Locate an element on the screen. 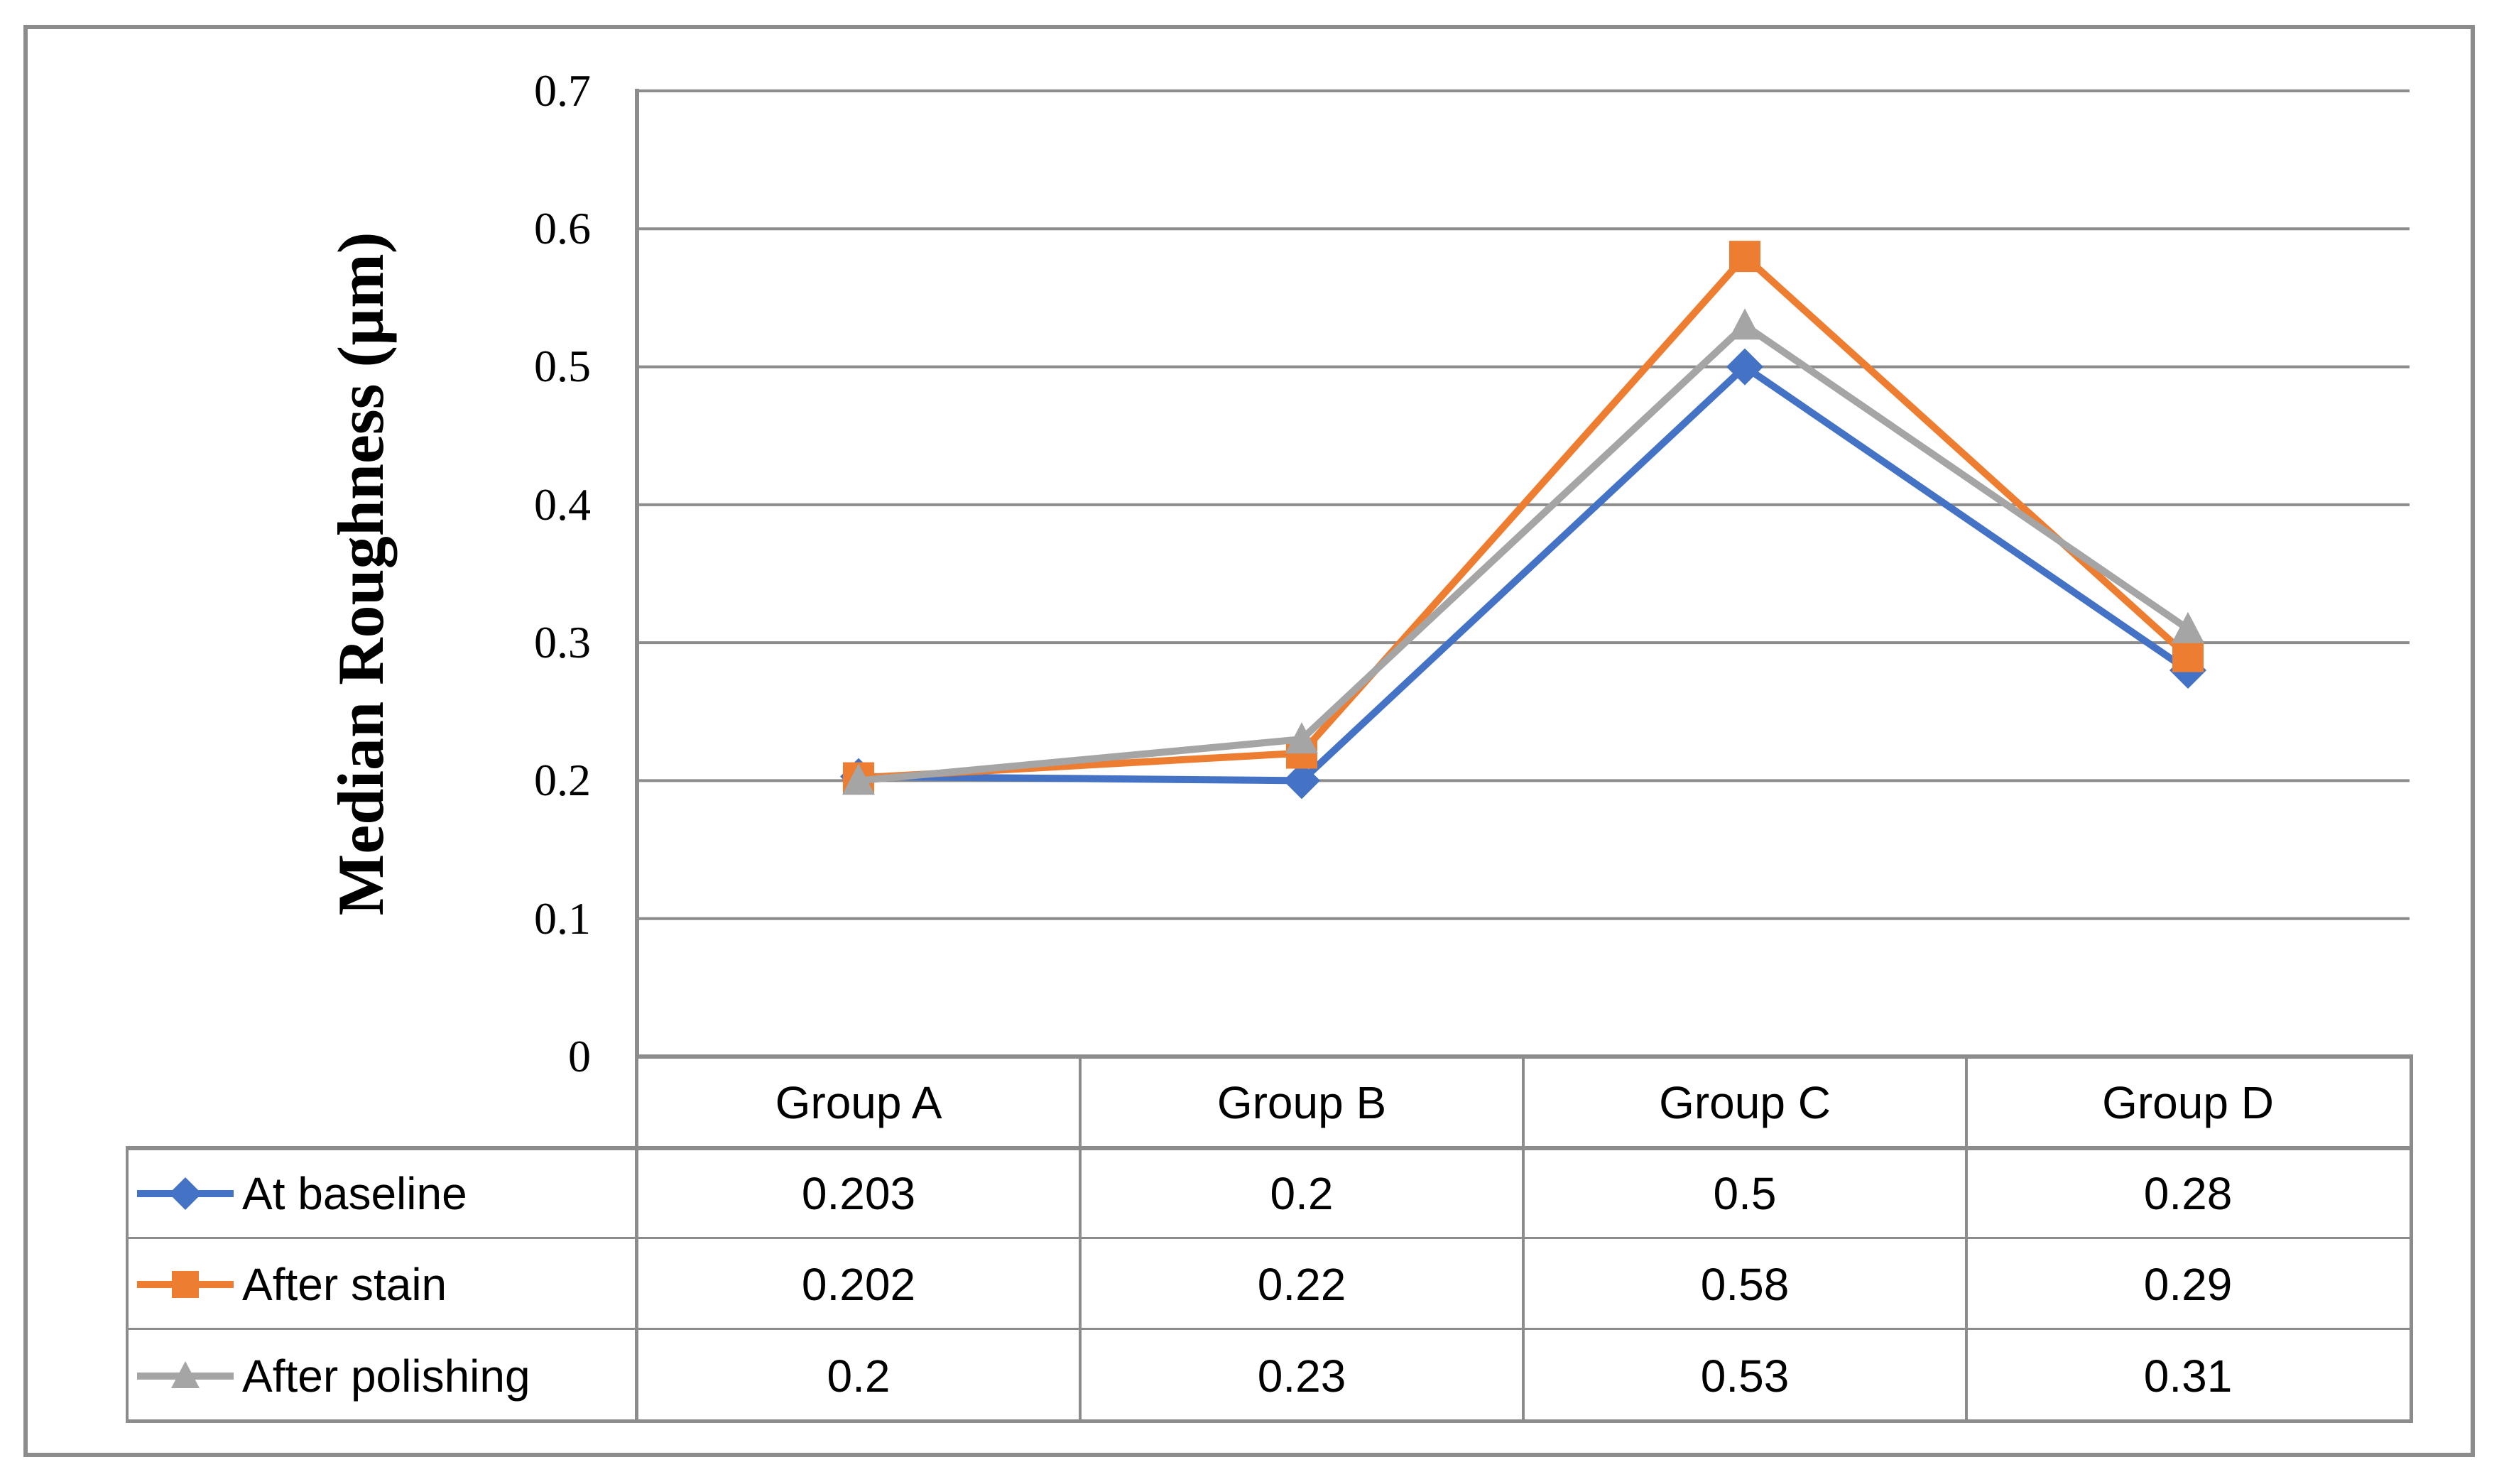 The height and width of the screenshot is (1484, 2499). column-header: Group D is located at coordinates (2188, 1102).